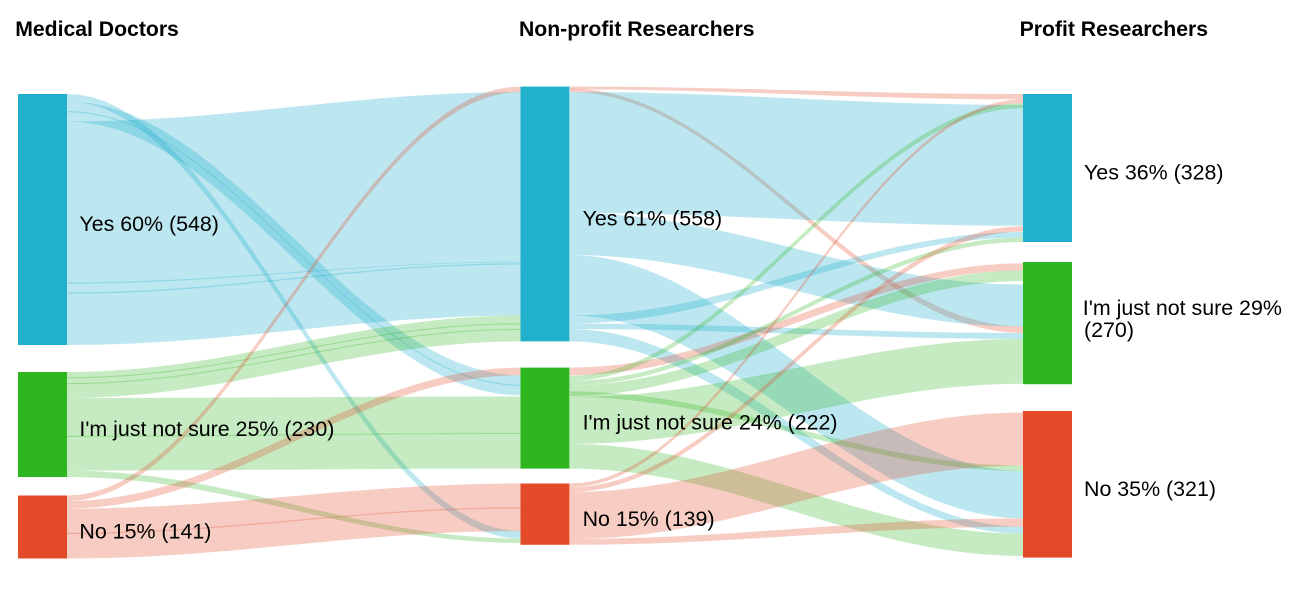  I want to click on svg-text: I'm just not sure 25% (230), so click(206, 429).